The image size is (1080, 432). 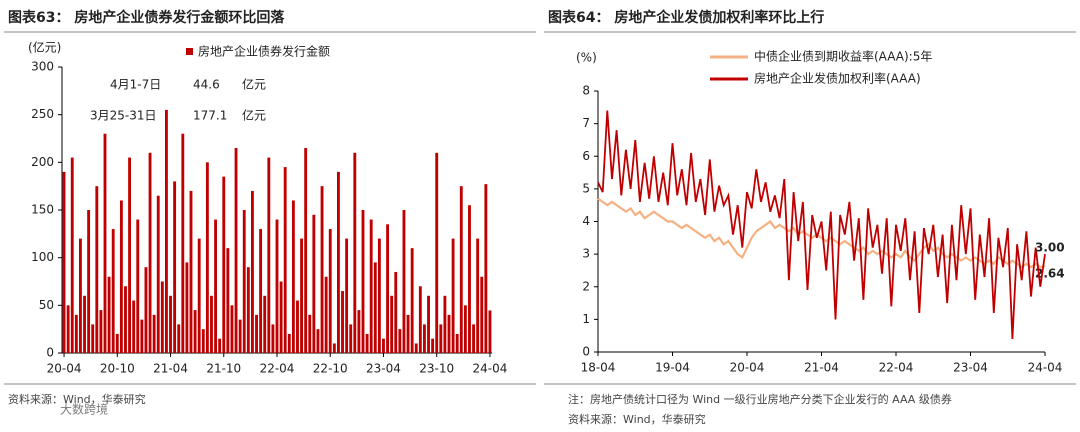 What do you see at coordinates (586, 319) in the screenshot?
I see `y-tick-label: 1` at bounding box center [586, 319].